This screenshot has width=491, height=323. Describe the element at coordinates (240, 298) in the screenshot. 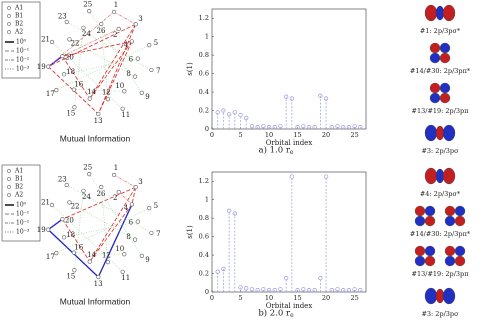

I see `x-tick-label: 5` at that location.